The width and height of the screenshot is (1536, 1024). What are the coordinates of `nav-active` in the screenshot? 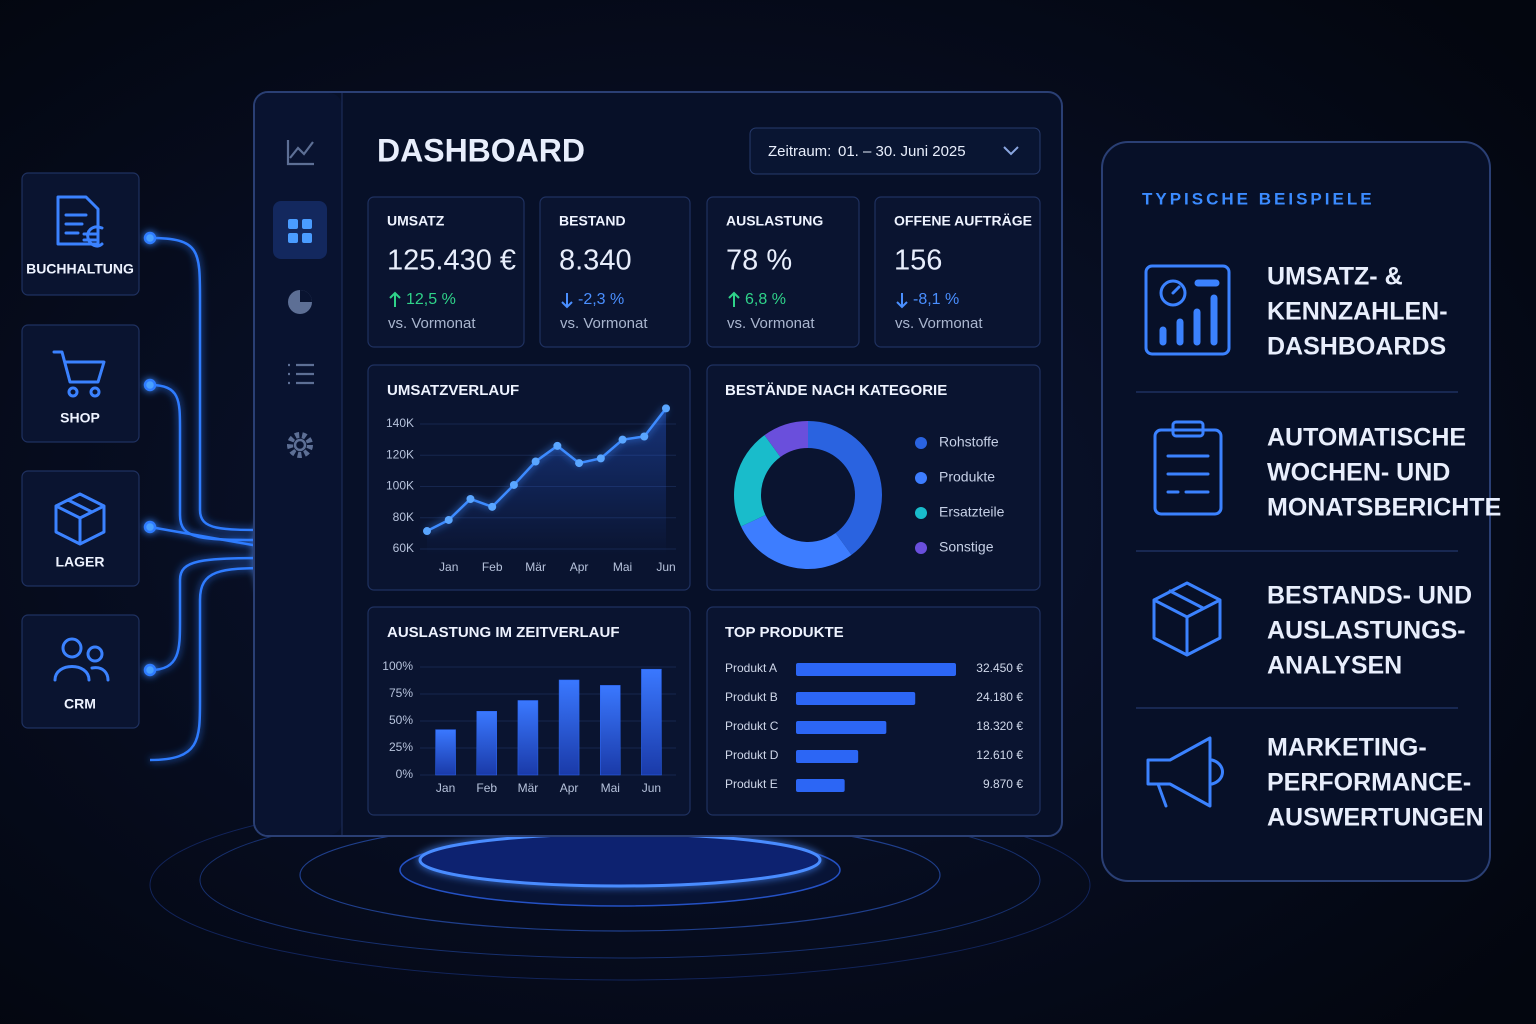 It's located at (300, 230).